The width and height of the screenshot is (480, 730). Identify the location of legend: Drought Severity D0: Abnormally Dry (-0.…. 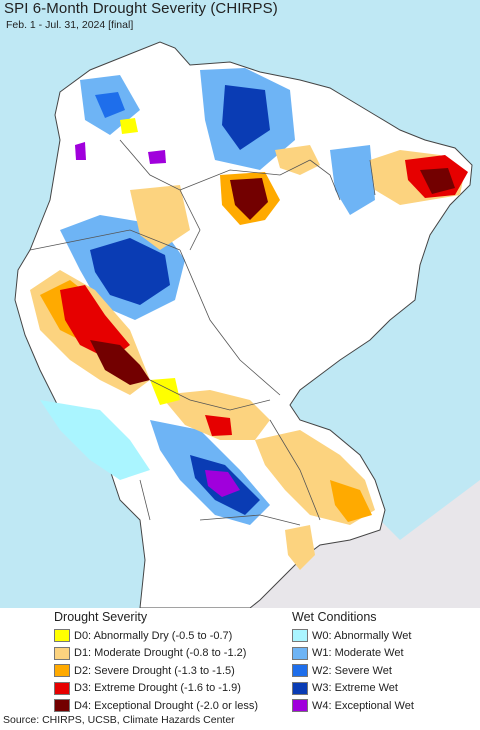
(240, 661).